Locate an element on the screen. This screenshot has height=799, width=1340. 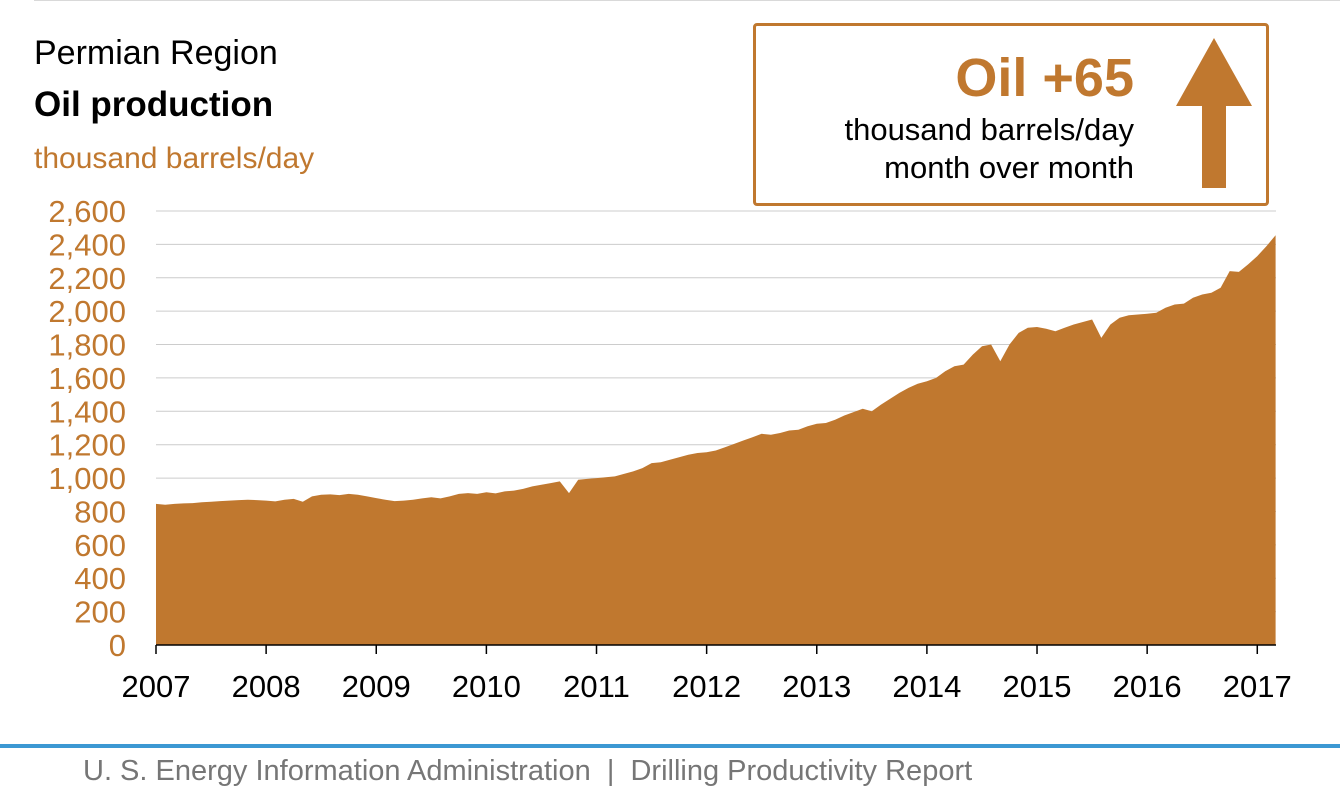
chart-metric-title: Oil production is located at coordinates (154, 104).